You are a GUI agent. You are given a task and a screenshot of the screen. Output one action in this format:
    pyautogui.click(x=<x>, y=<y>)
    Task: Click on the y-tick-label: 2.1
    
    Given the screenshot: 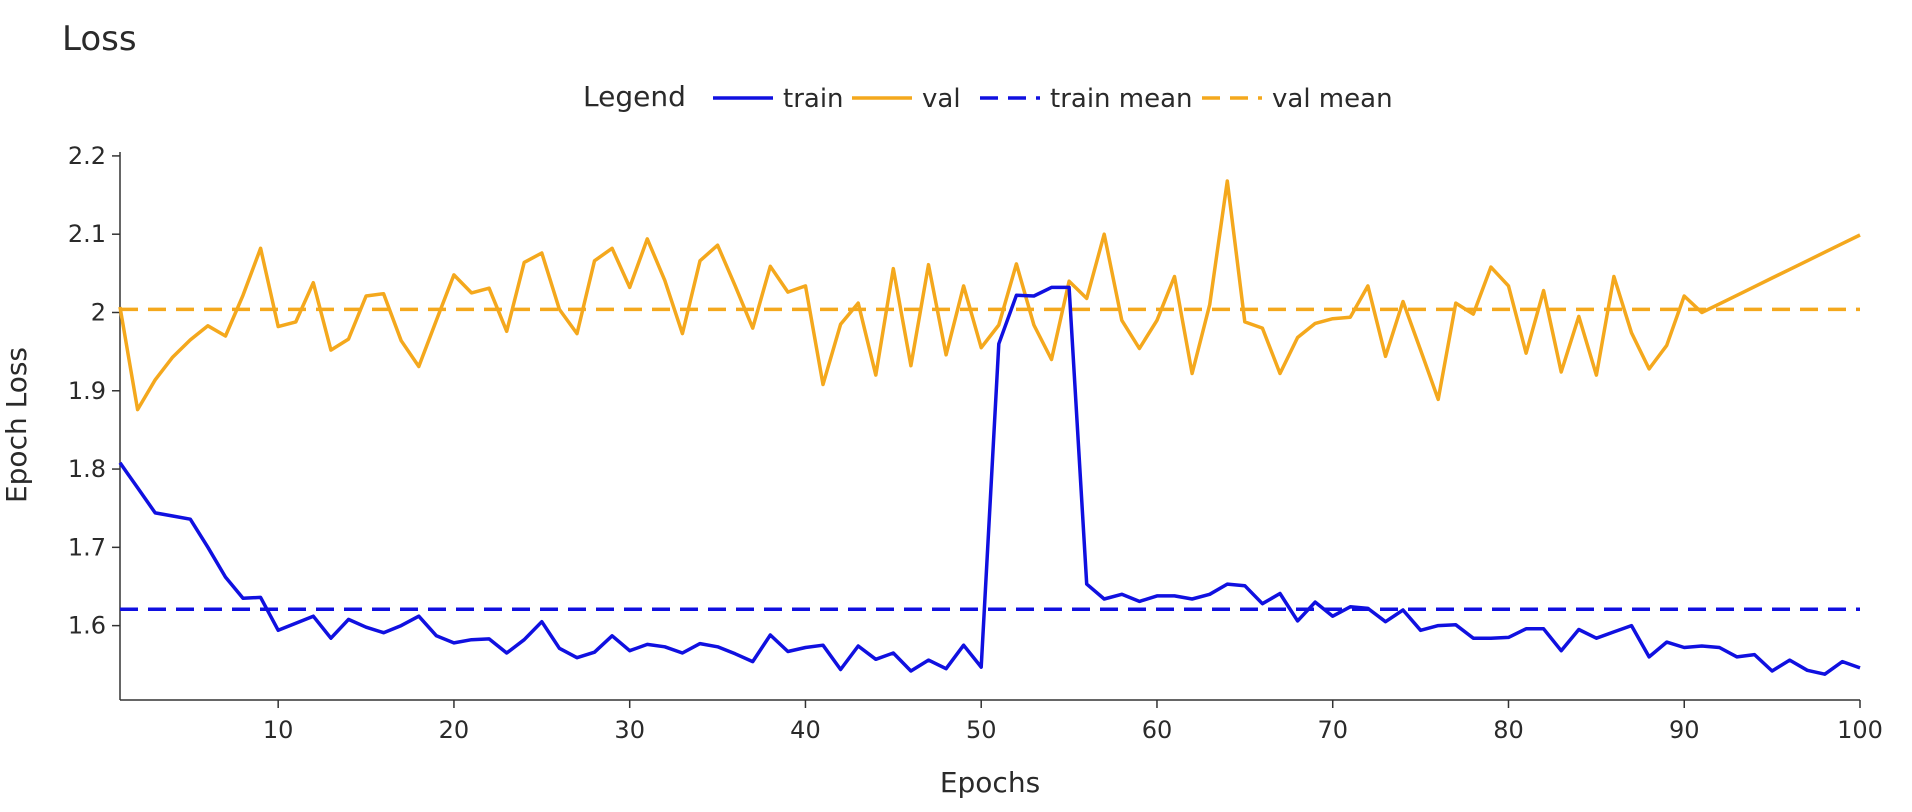 What is the action you would take?
    pyautogui.click(x=87, y=234)
    